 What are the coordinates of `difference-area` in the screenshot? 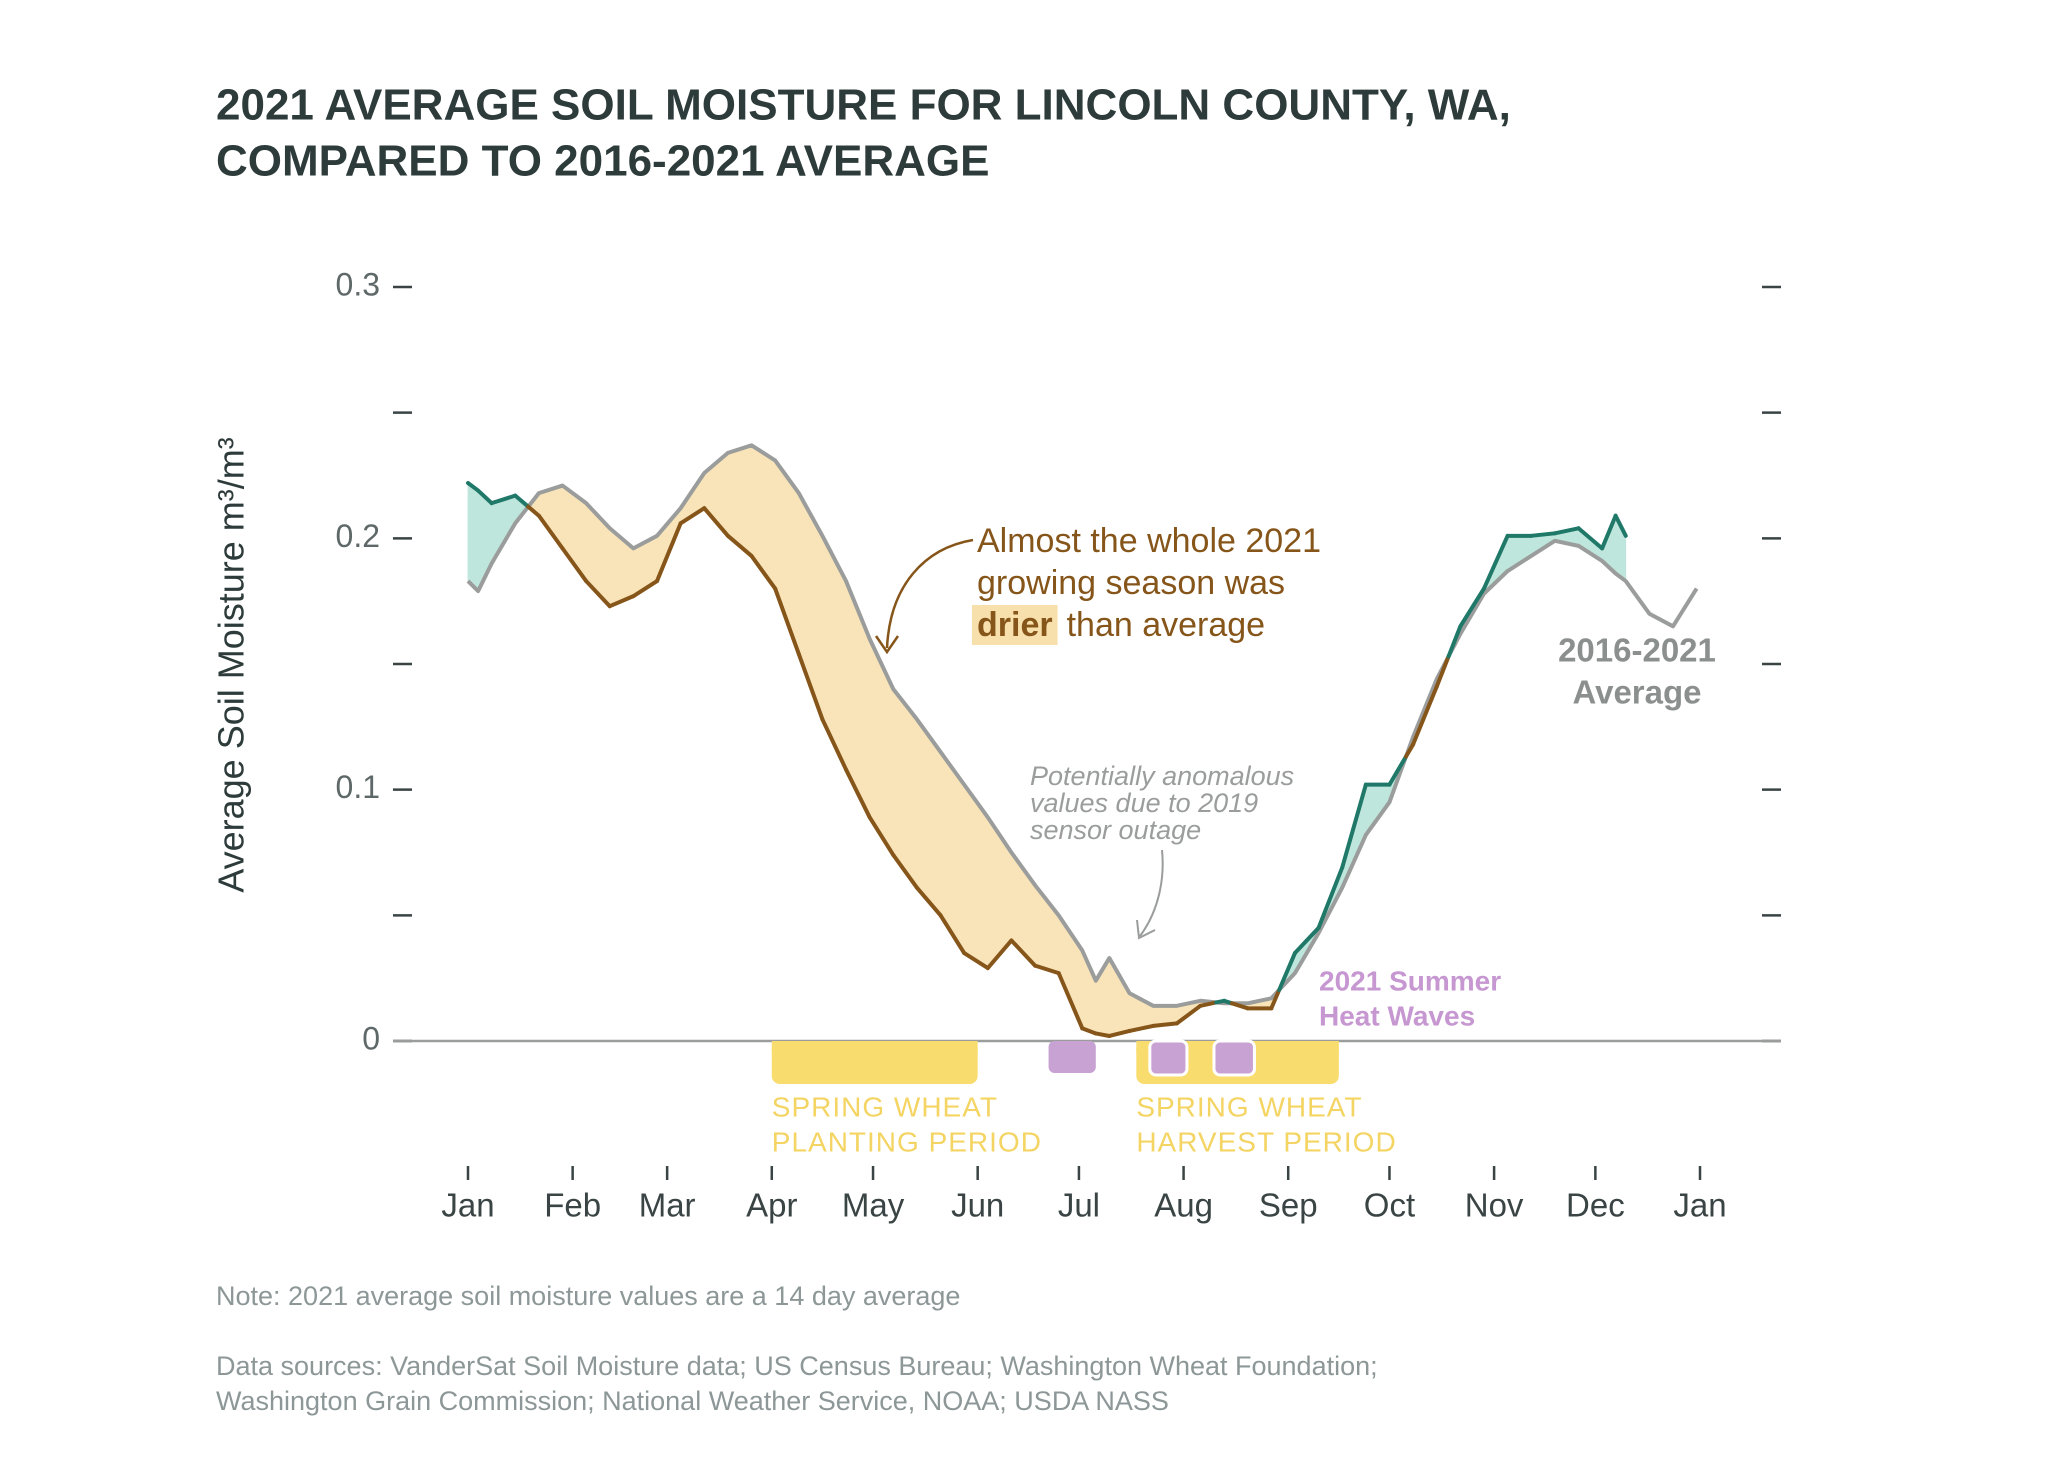 It's located at (473, 537).